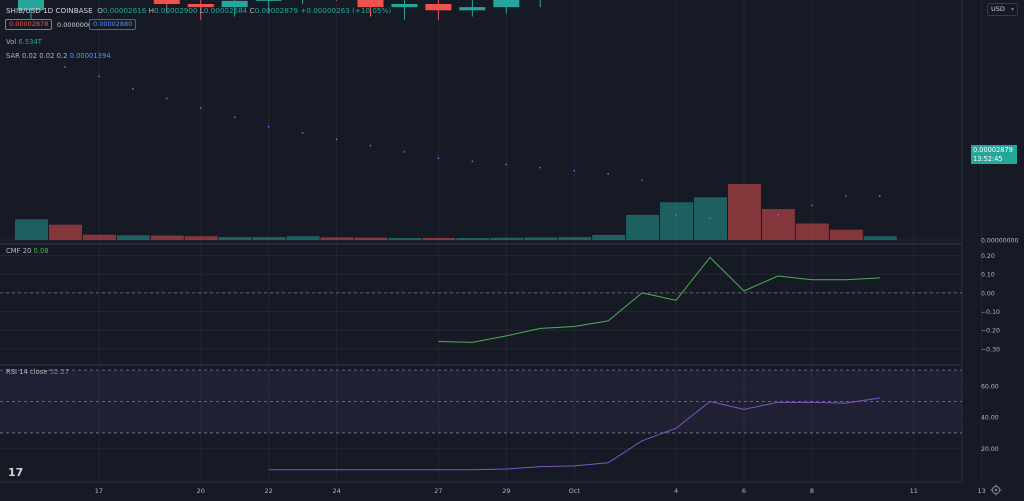  I want to click on sar-legend: SAR 0.02 0.02 0.2 0.00001394, so click(58, 56).